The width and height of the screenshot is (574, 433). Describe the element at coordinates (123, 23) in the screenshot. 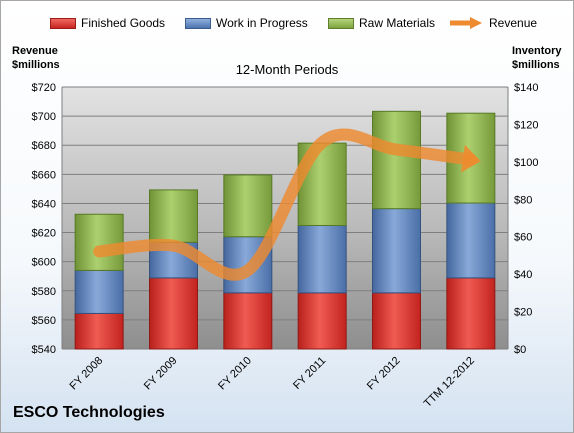

I see `legend-label: Finished Goods` at that location.